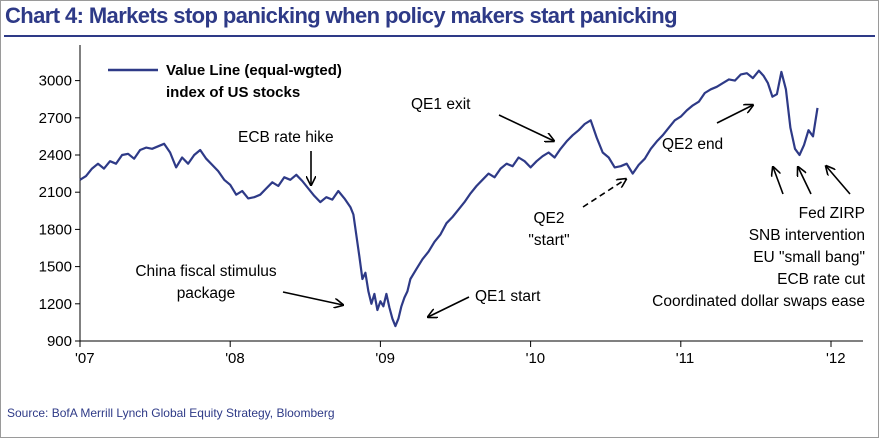 The height and width of the screenshot is (438, 879). Describe the element at coordinates (449, 306) in the screenshot. I see `arrow-qe1-start` at that location.